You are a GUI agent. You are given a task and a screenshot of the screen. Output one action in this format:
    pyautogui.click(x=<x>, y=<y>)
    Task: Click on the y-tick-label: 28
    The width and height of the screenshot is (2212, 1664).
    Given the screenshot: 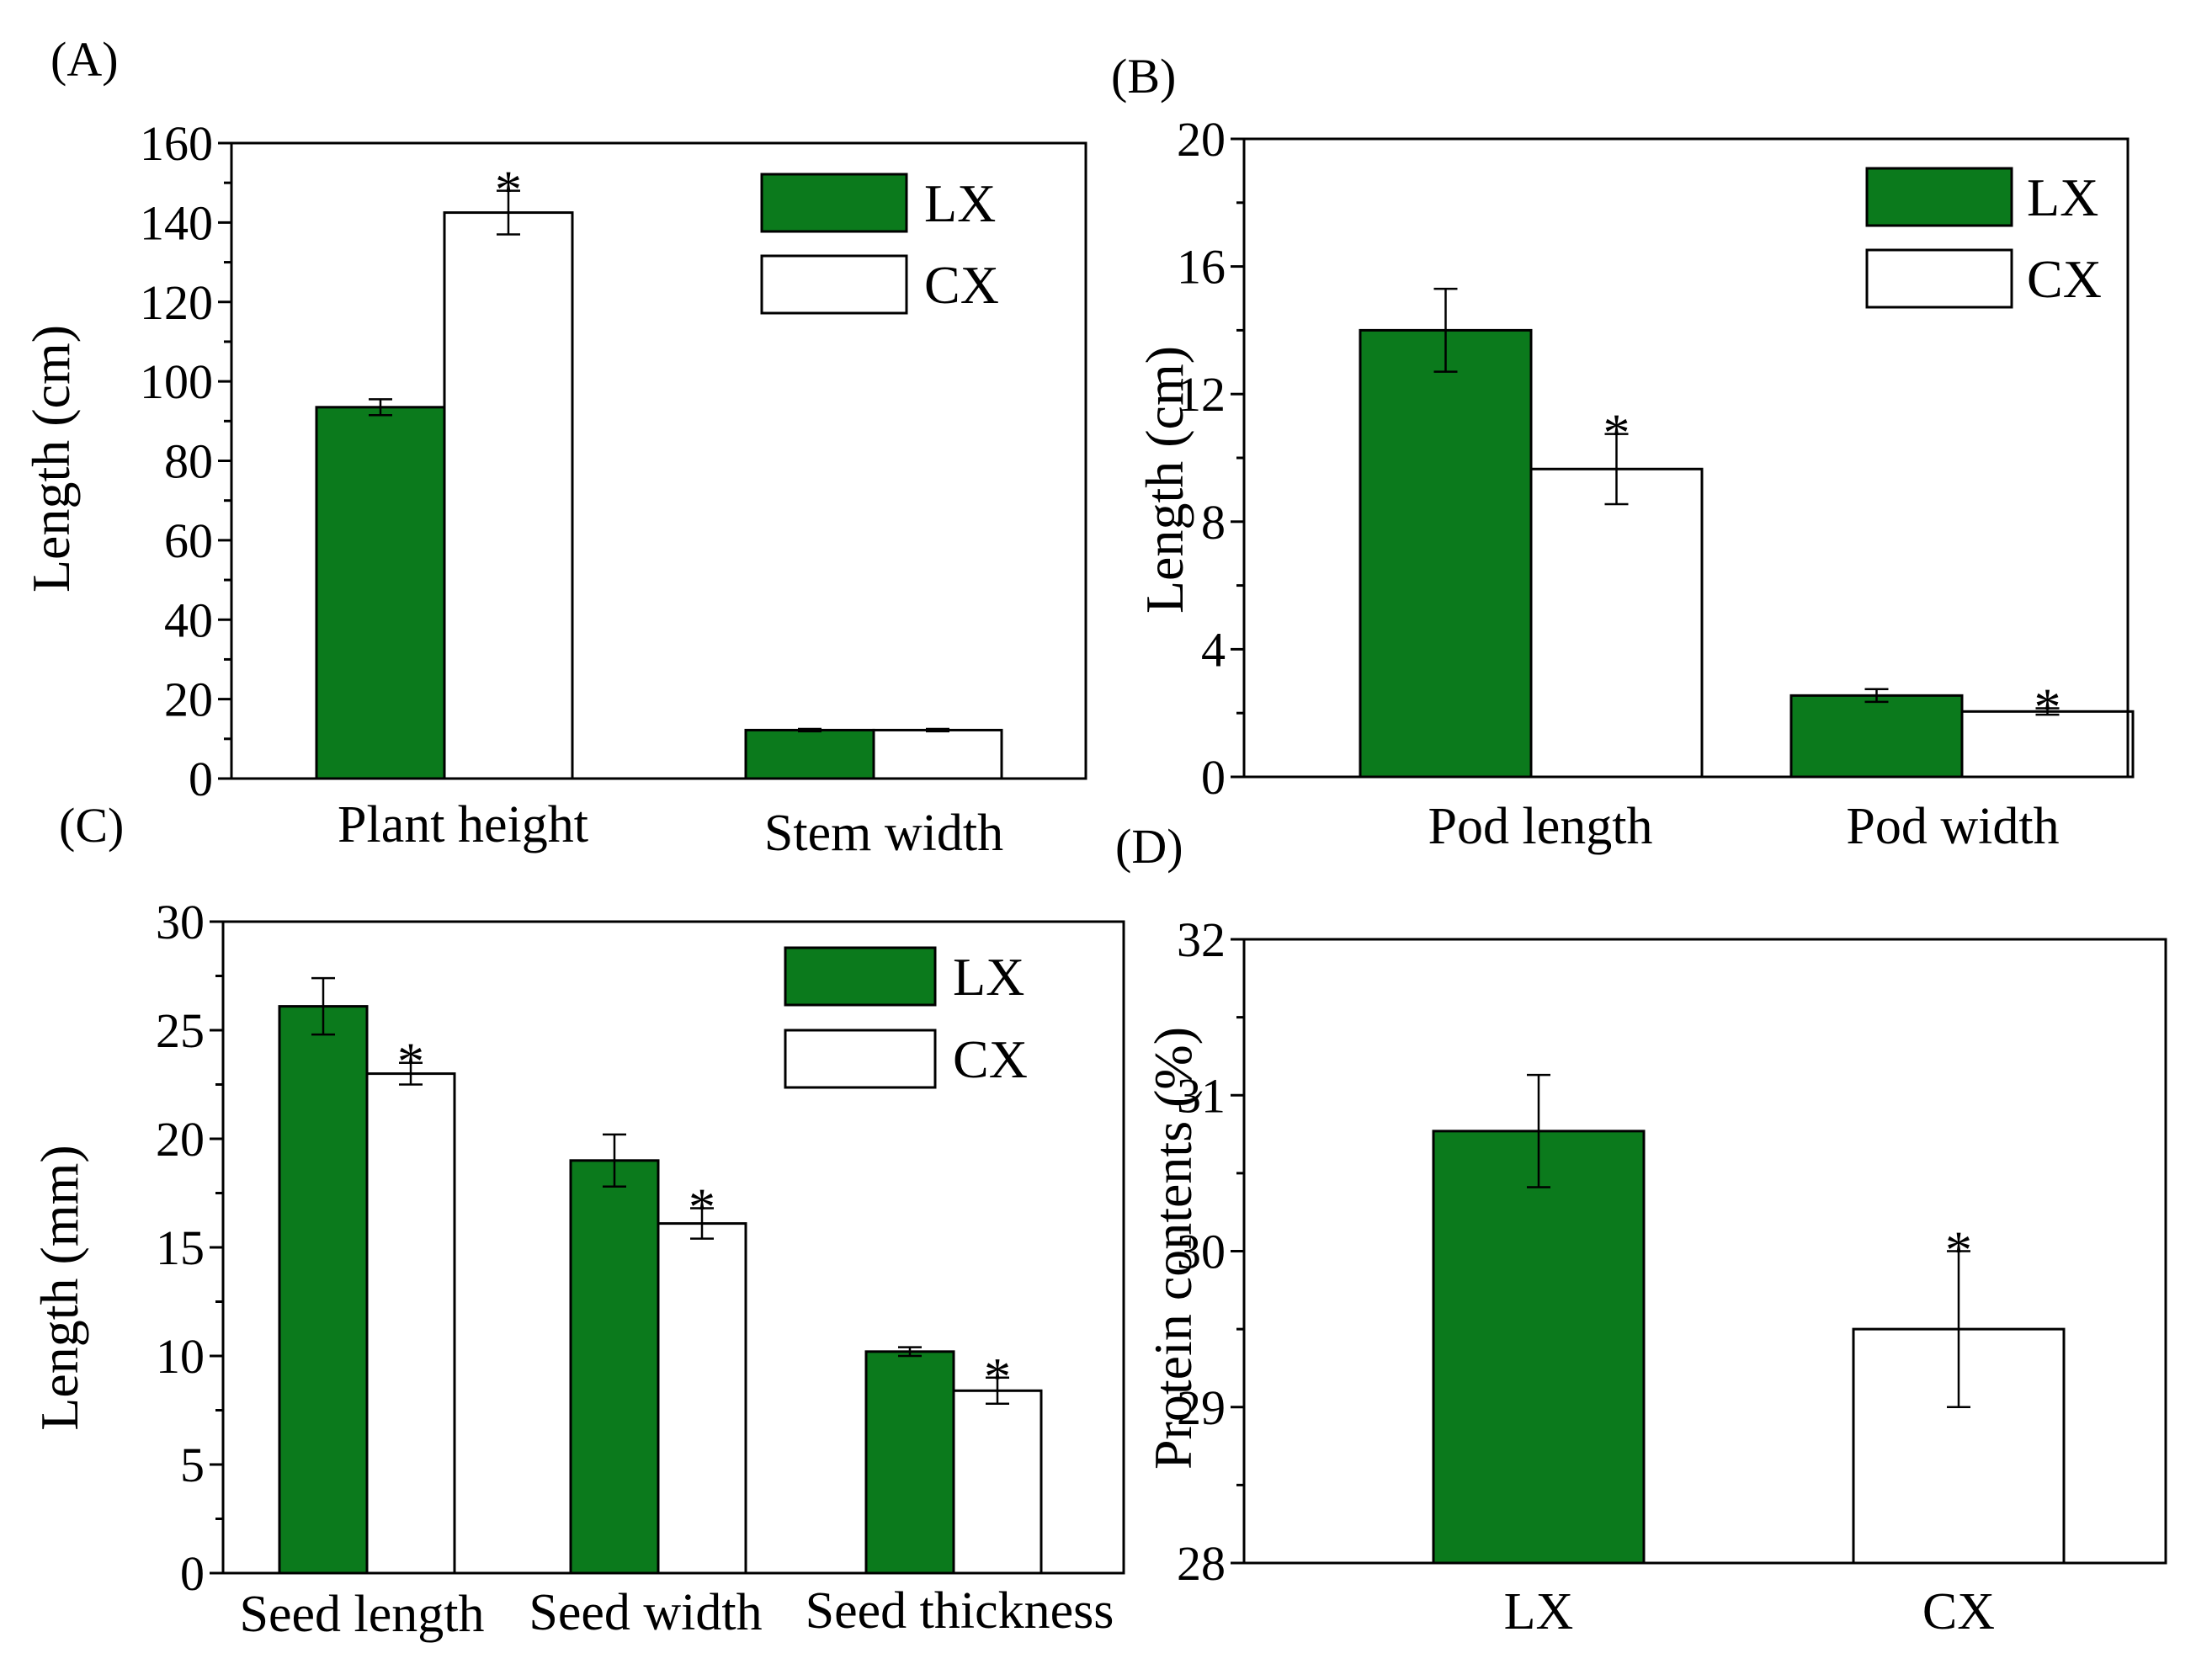 What is the action you would take?
    pyautogui.click(x=1201, y=1563)
    